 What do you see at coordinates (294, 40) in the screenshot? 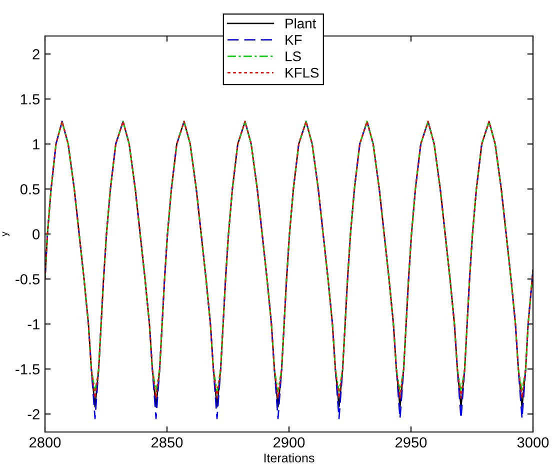
I see `legend-label: KF` at bounding box center [294, 40].